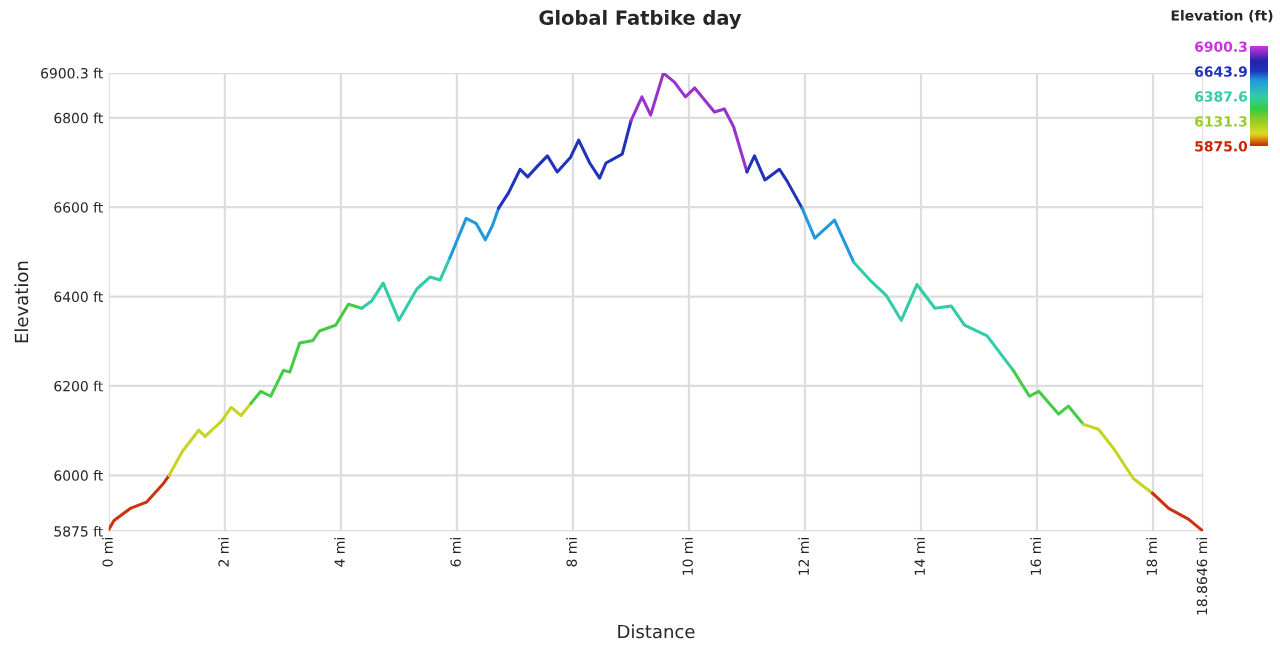 This screenshot has width=1280, height=664. What do you see at coordinates (656, 631) in the screenshot?
I see `x-axis-title: Distance` at bounding box center [656, 631].